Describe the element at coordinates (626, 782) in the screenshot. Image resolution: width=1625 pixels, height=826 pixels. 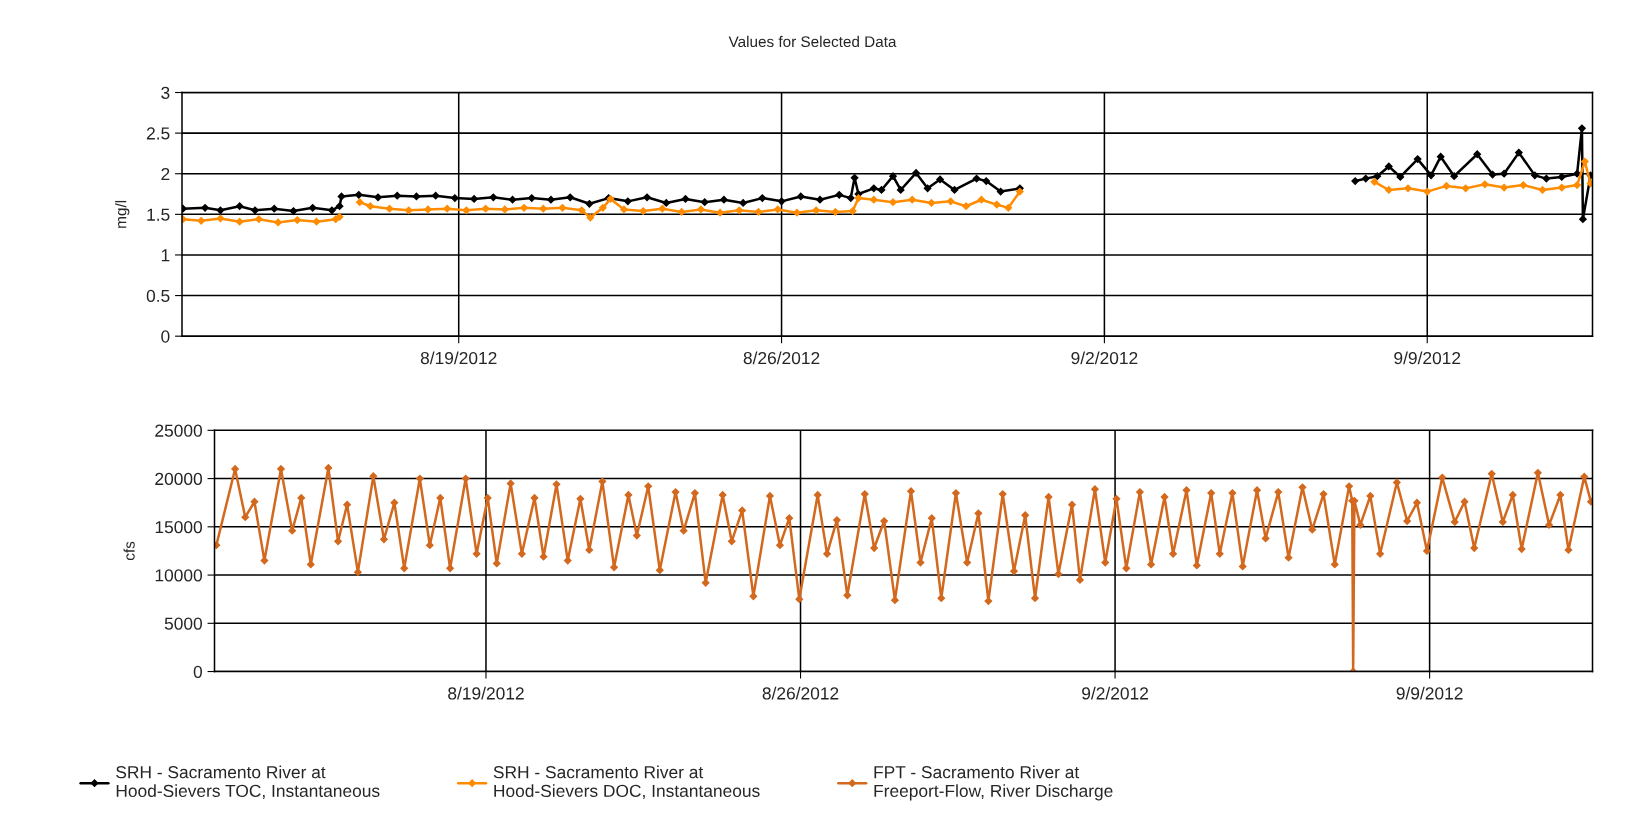
I see `legend-label: SRH - Sacramento River at Hood-Sievers DOC, Instantaneous` at that location.